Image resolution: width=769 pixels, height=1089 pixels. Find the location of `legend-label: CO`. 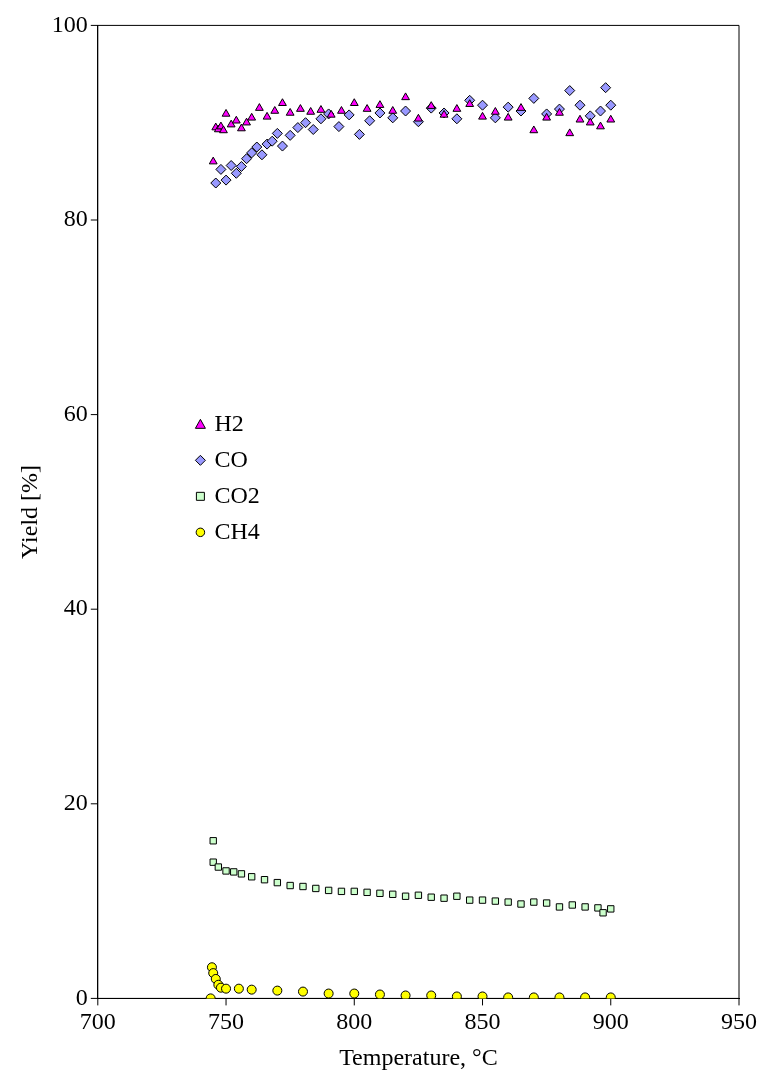

legend-label: CO is located at coordinates (231, 458).